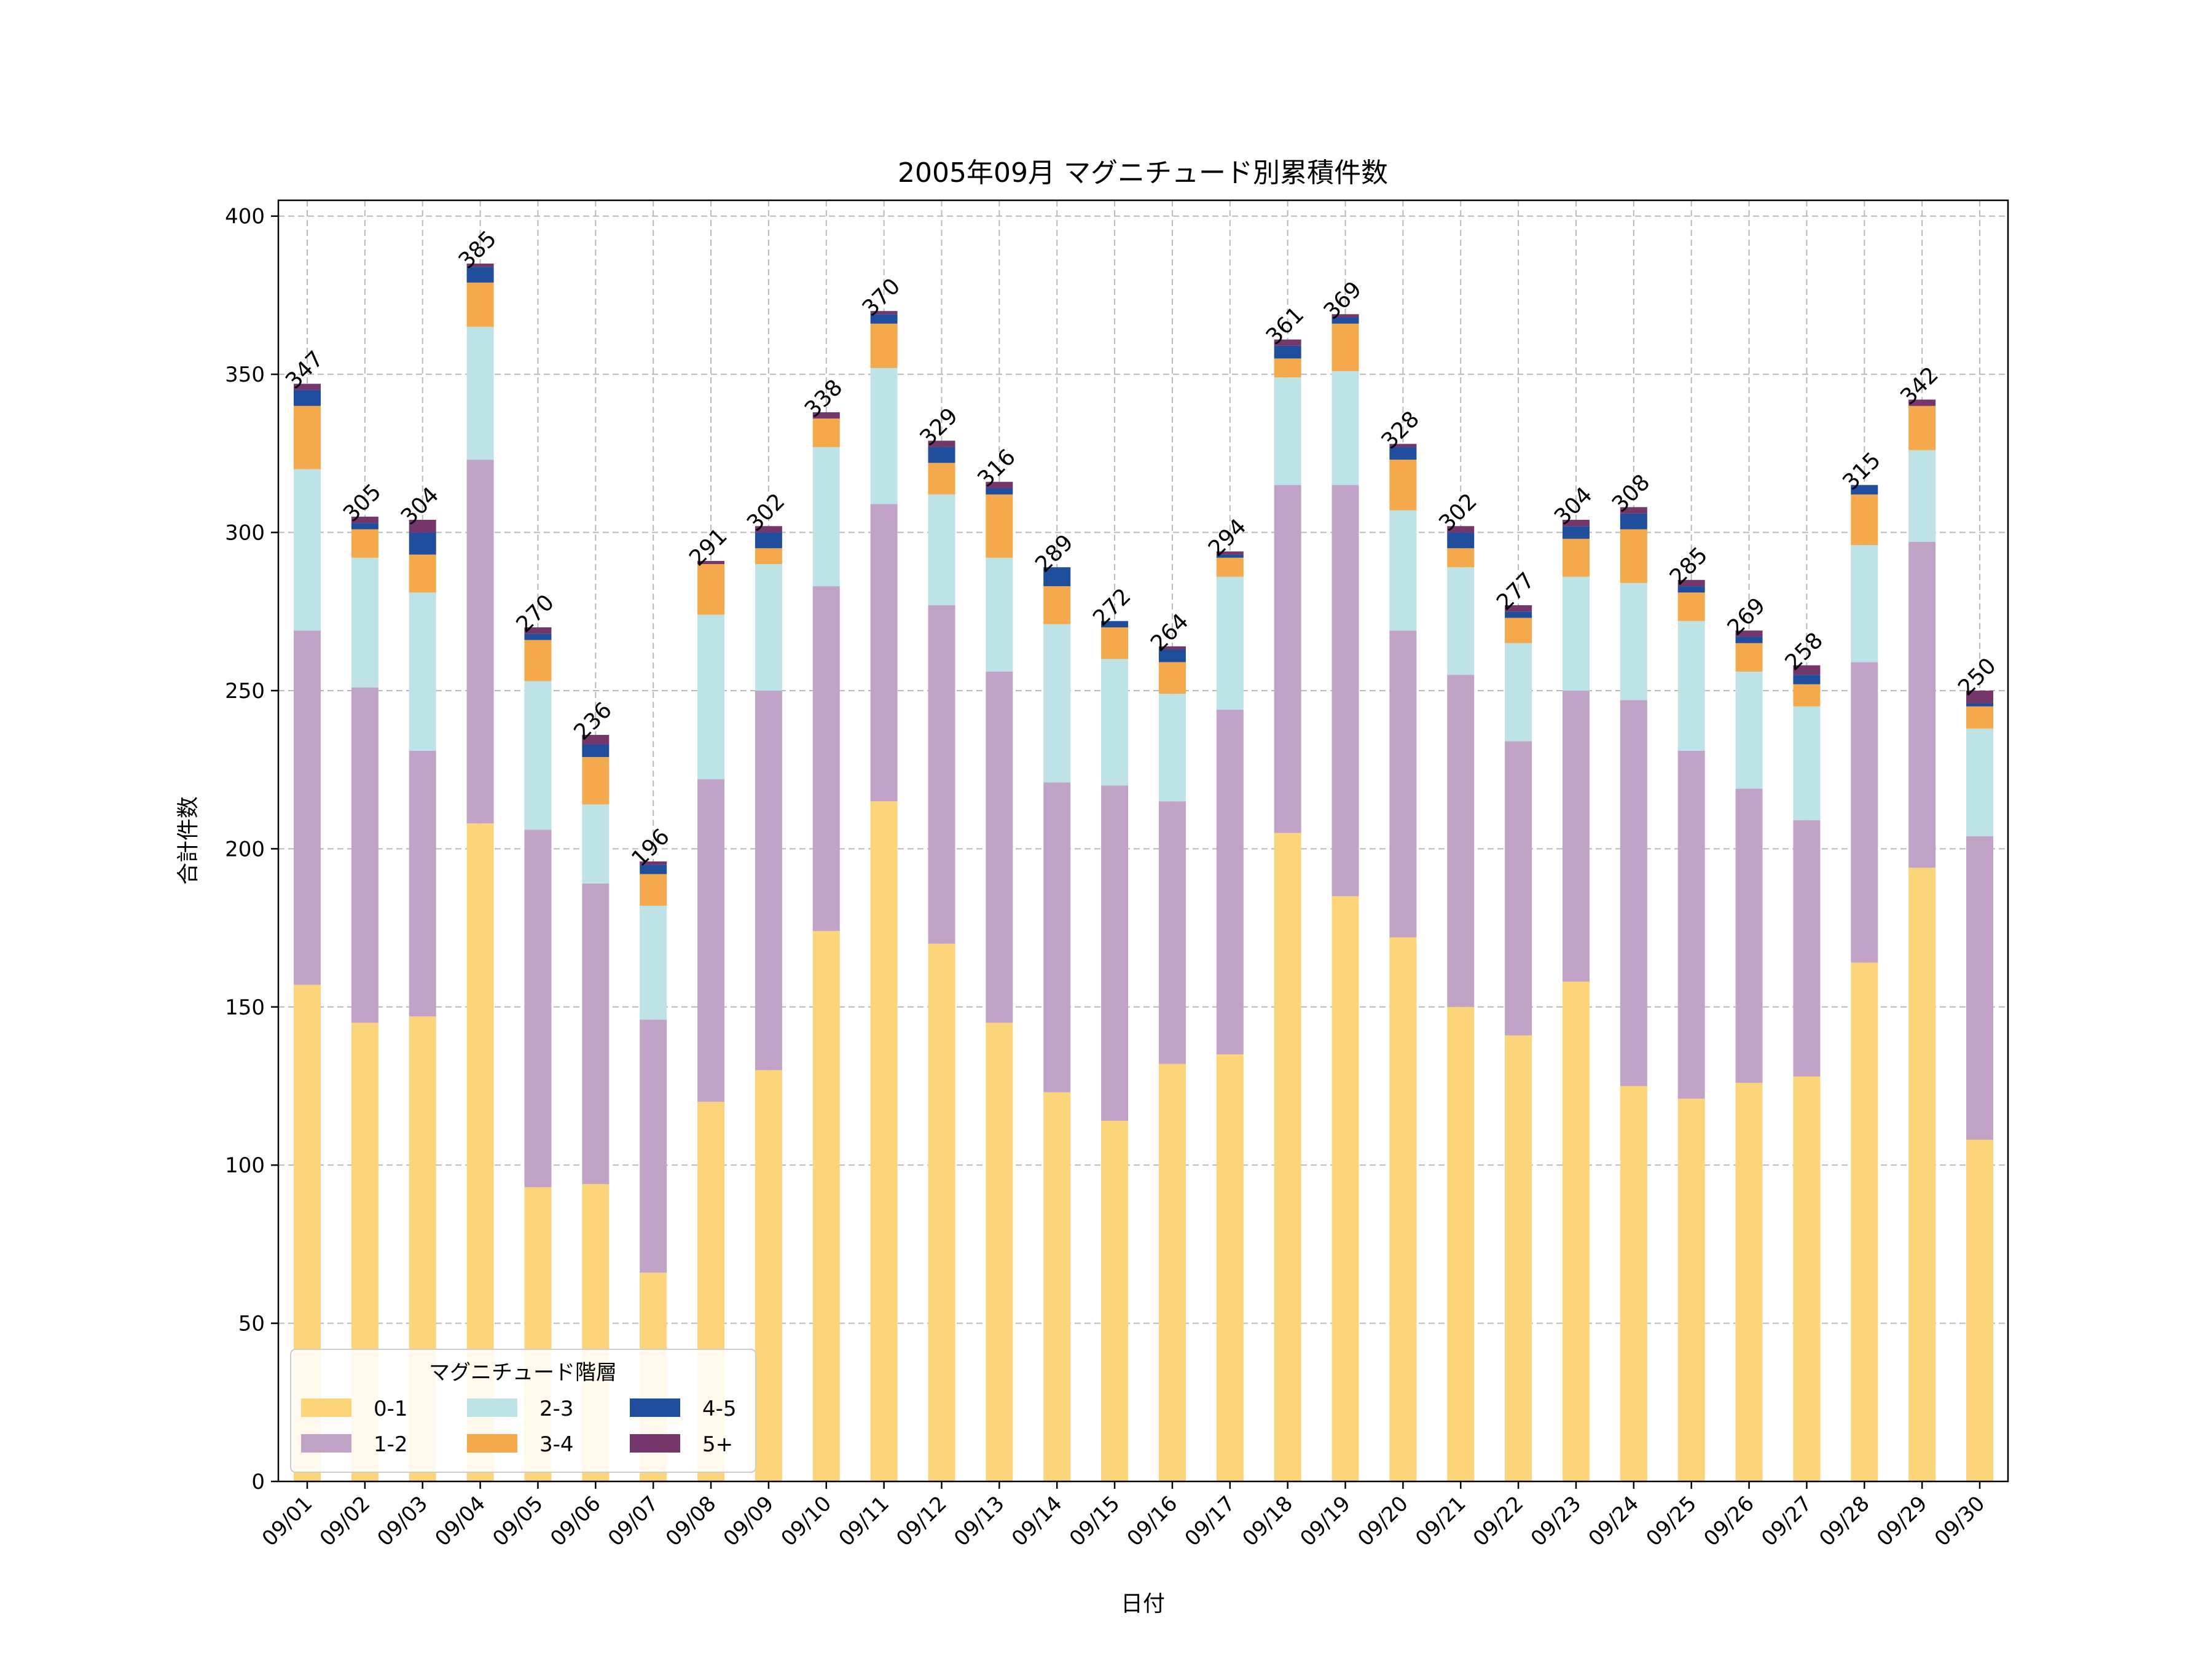 The image size is (2212, 1659). Describe the element at coordinates (245, 1165) in the screenshot. I see `y-tick-label: 100` at that location.